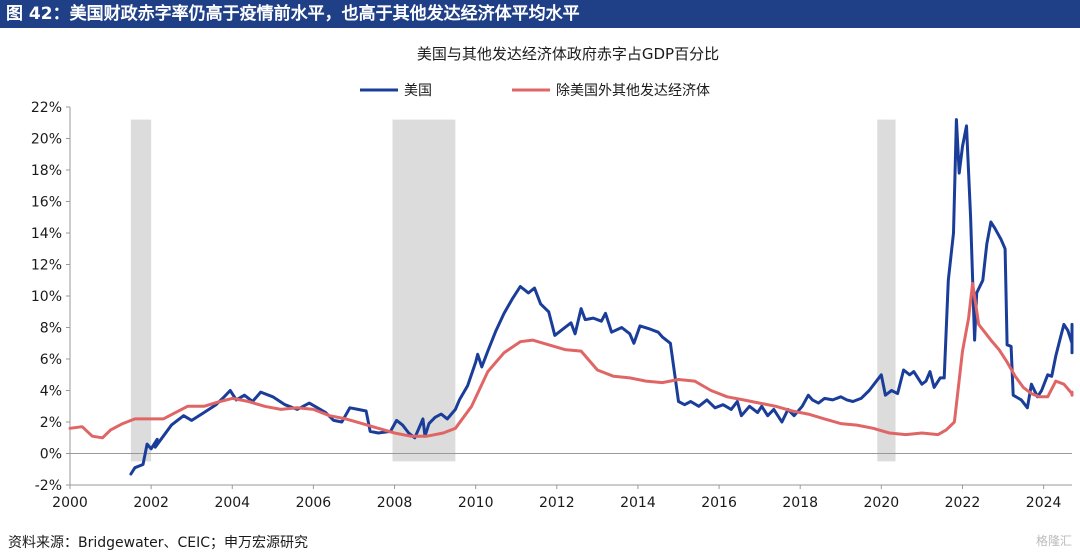  Describe the element at coordinates (638, 503) in the screenshot. I see `x-tick-label: 2014` at that location.